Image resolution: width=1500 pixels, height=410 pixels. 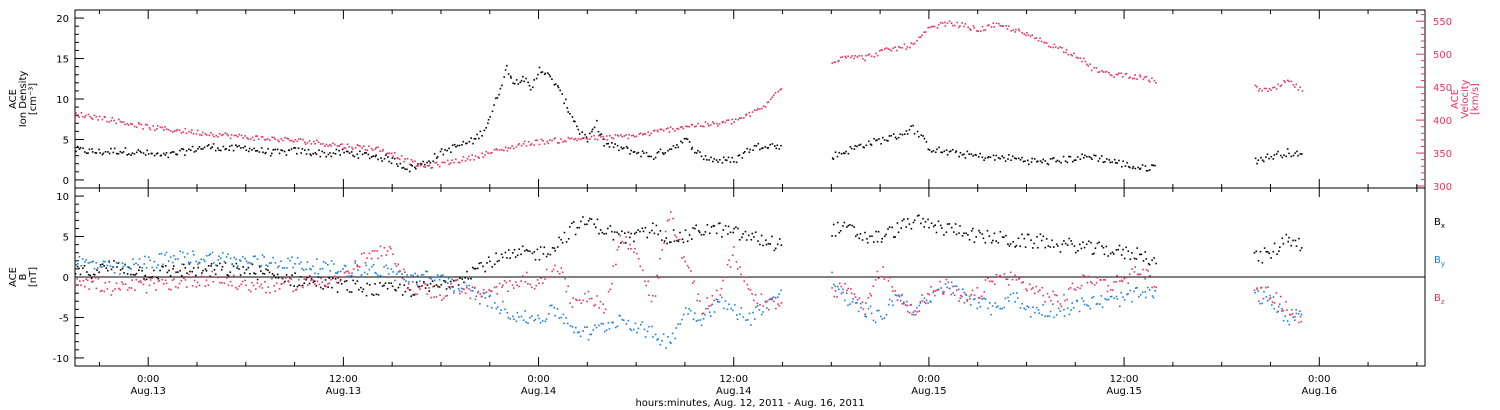 I want to click on density-axis-tick-label: 15, so click(x=62, y=60).